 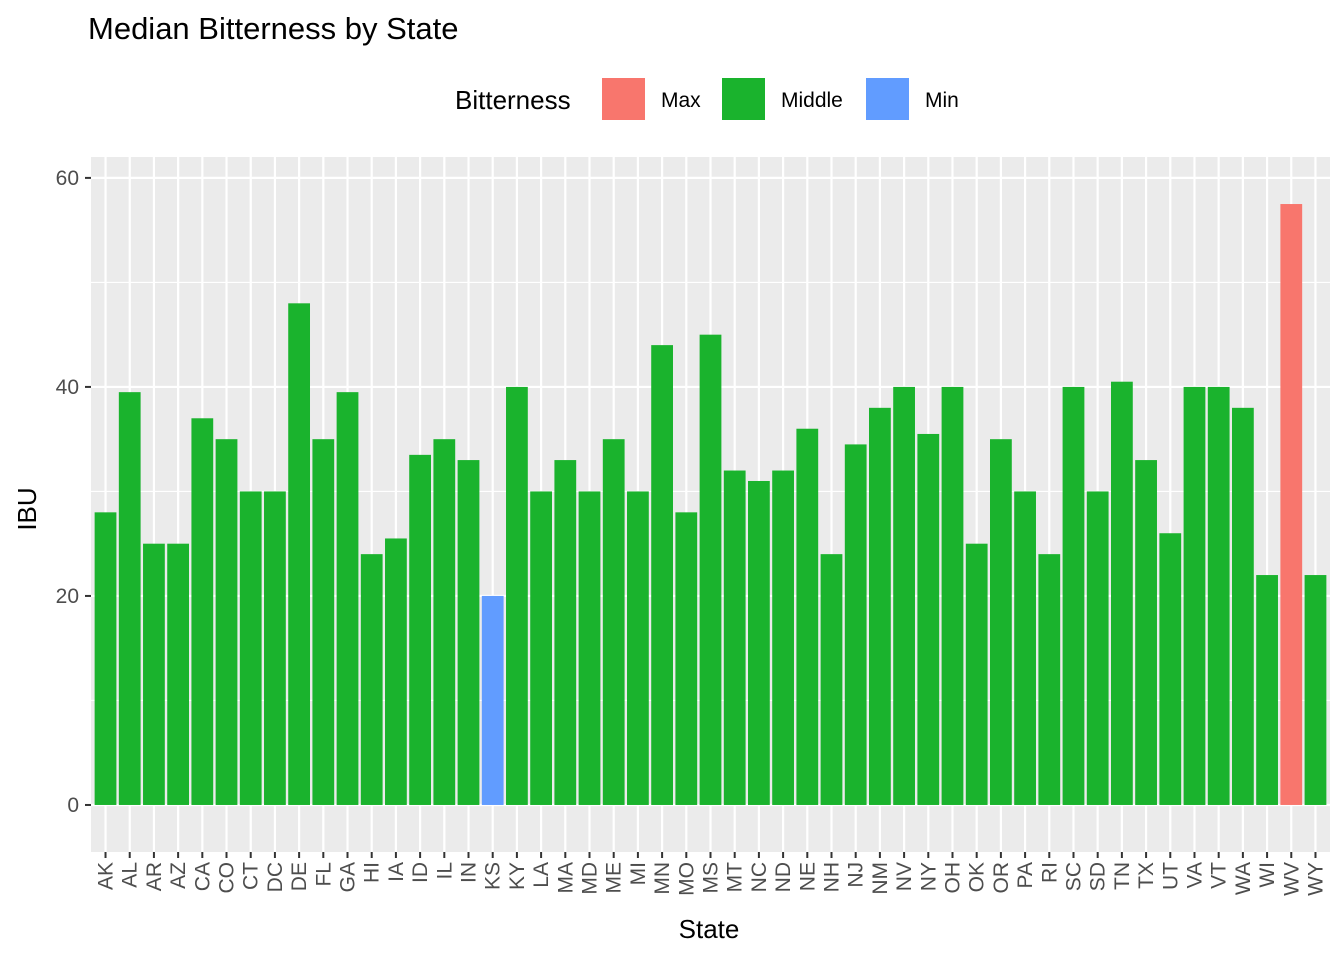 I want to click on legend-label-max: Max, so click(x=681, y=100).